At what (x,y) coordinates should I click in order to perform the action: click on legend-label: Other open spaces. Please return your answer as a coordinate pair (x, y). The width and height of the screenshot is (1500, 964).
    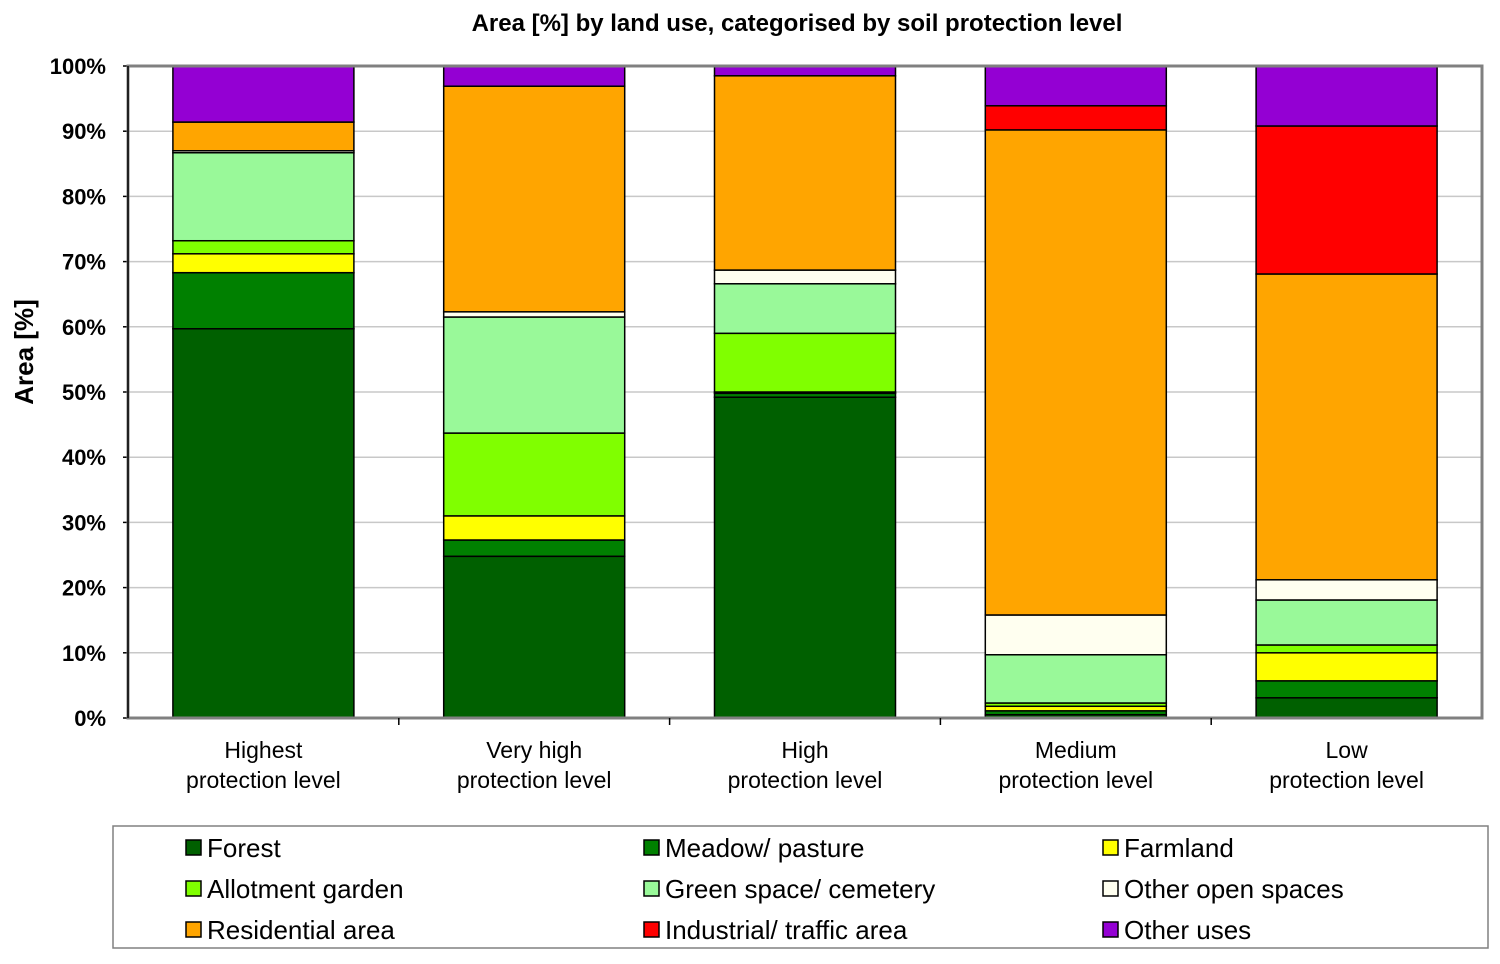
    Looking at the image, I should click on (1234, 889).